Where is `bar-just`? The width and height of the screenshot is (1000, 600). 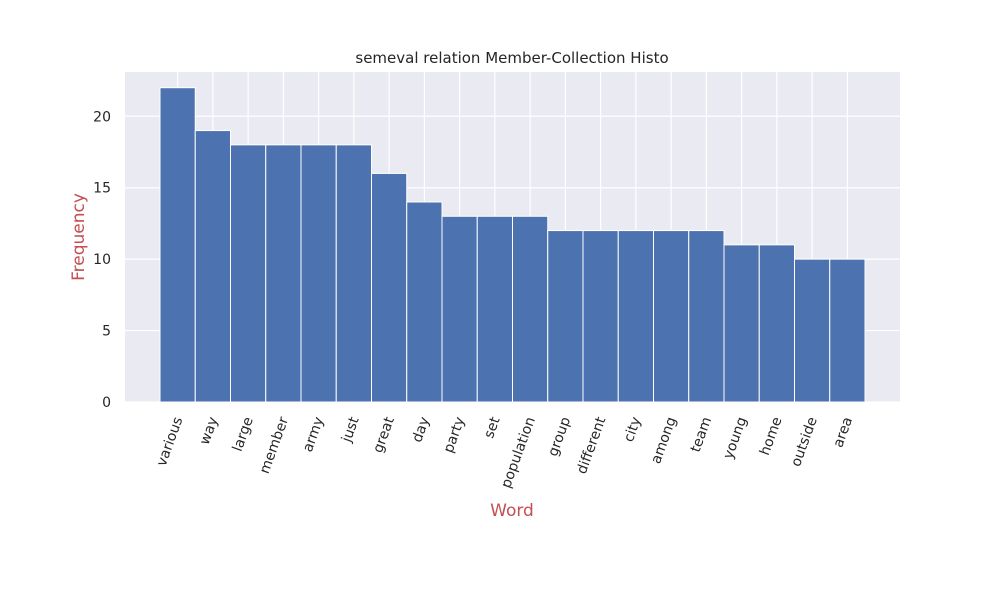
bar-just is located at coordinates (353, 273).